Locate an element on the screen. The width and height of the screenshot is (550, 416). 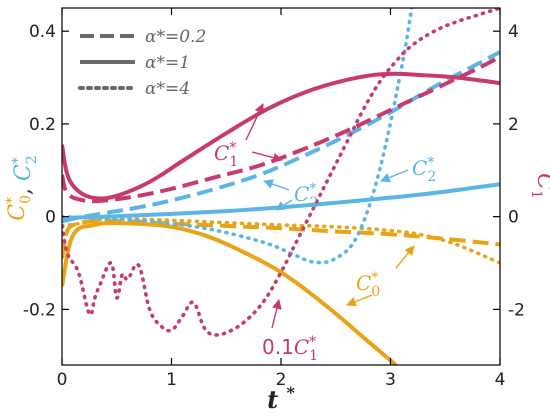
arrow-c1-solid is located at coordinates (254, 122).